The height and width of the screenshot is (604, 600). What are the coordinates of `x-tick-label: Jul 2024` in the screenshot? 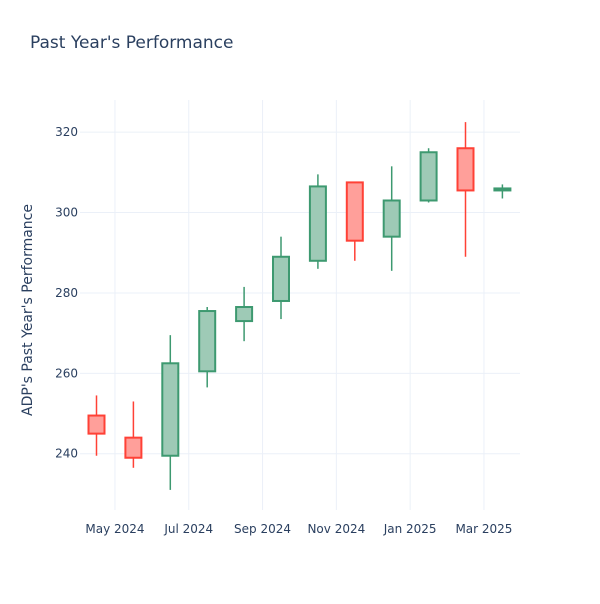 It's located at (188, 529).